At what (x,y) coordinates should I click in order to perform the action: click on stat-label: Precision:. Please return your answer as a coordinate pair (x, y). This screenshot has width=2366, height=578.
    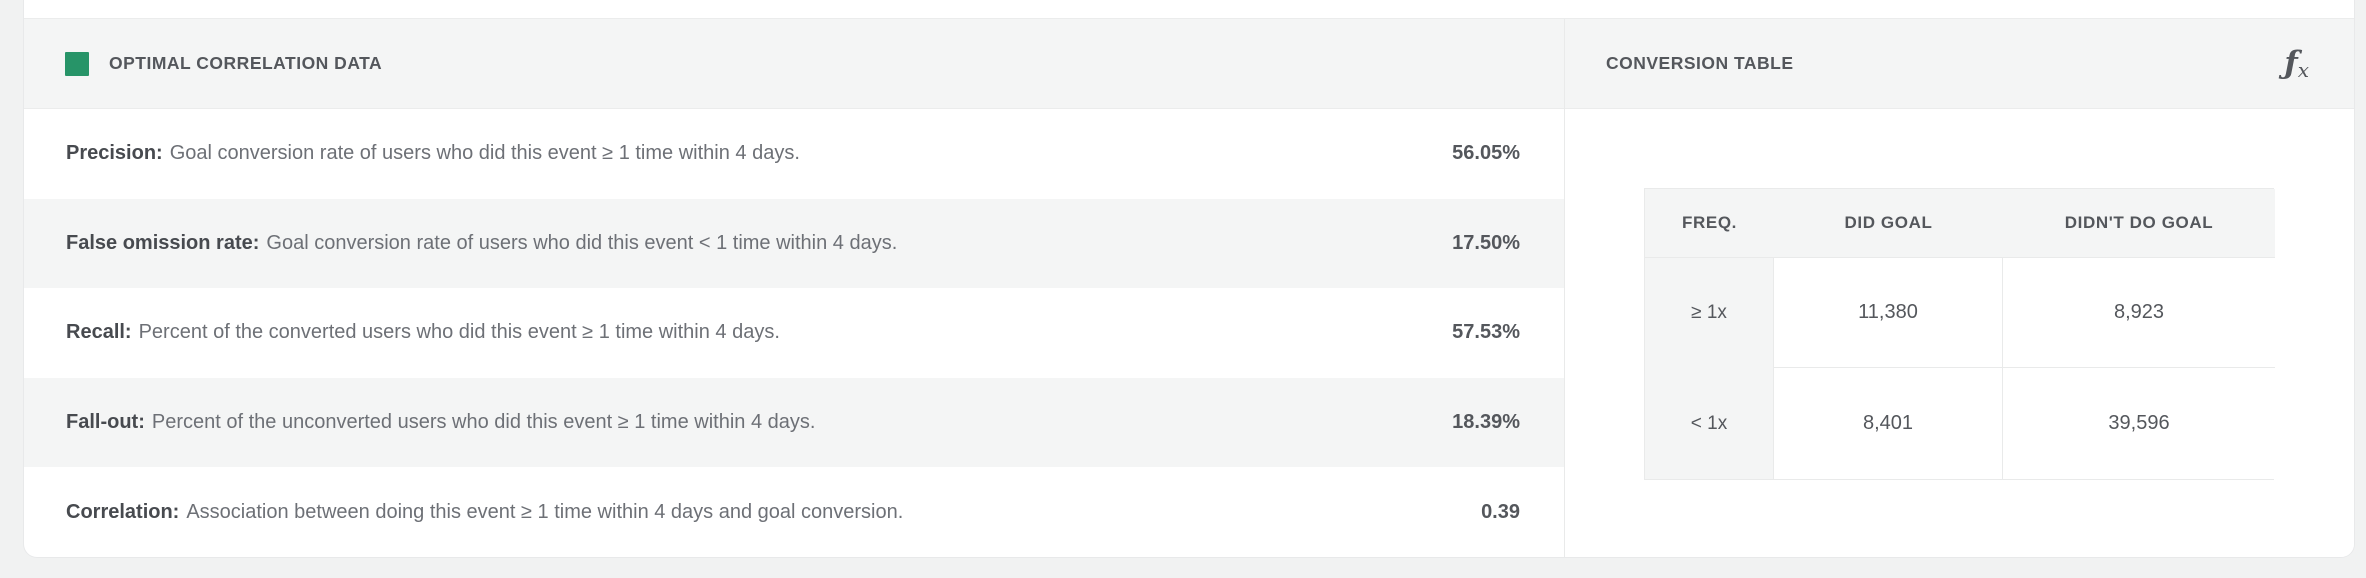
    Looking at the image, I should click on (114, 153).